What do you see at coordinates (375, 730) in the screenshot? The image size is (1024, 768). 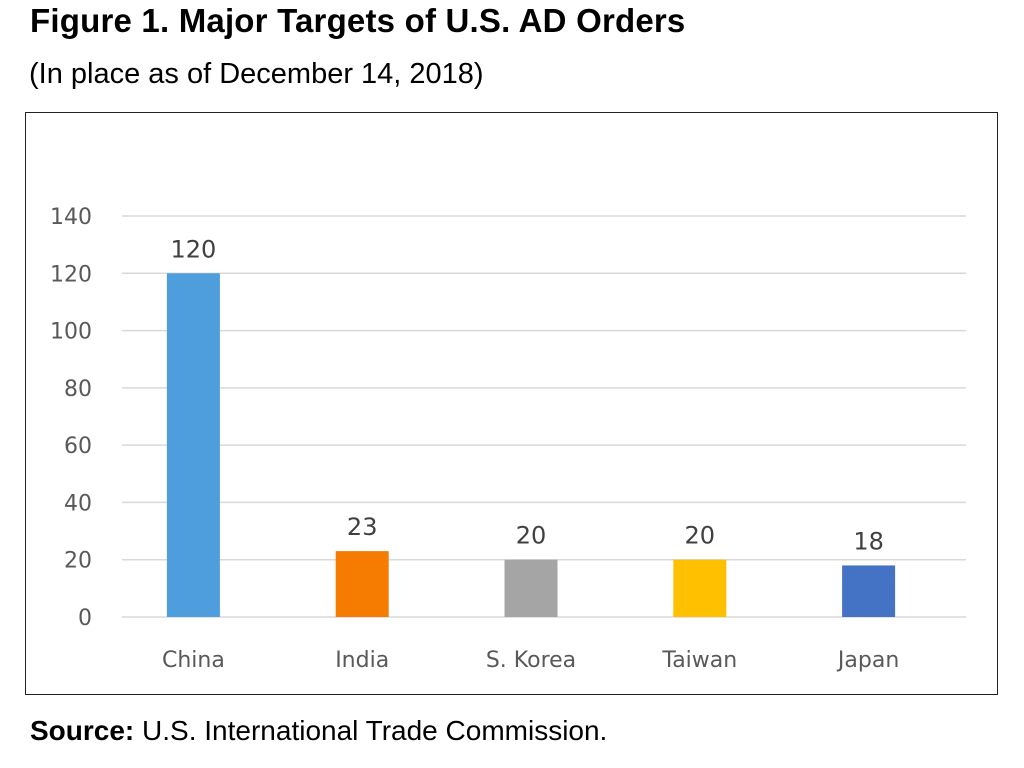 I see `source-text: U.S. International Trade Commission.` at bounding box center [375, 730].